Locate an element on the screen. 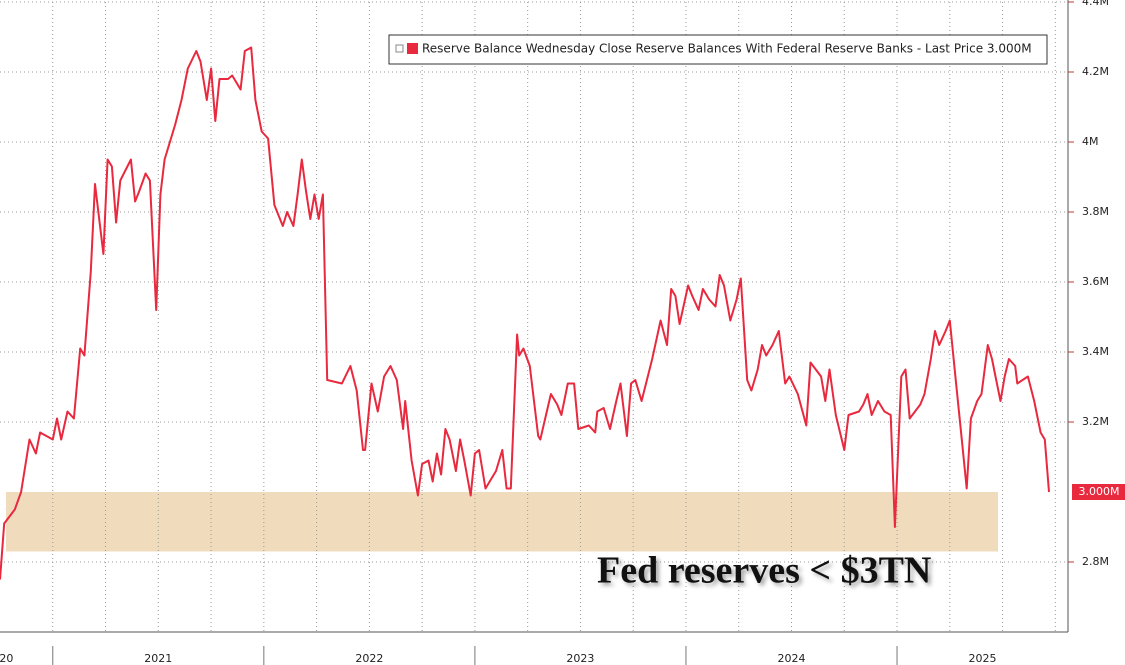  y-tick-label: 4M is located at coordinates (1090, 141).